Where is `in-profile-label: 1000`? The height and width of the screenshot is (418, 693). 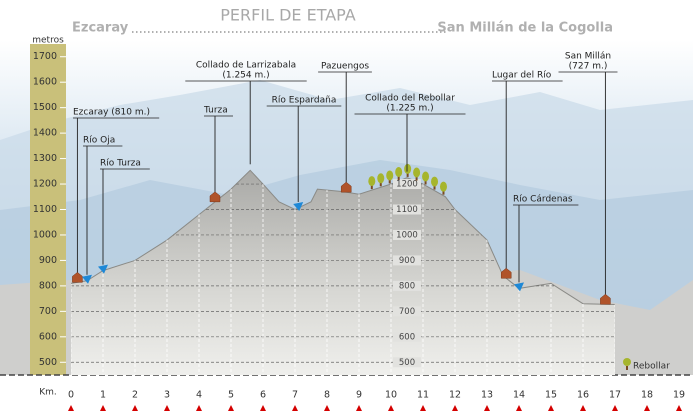
in-profile-label: 1000 is located at coordinates (407, 235).